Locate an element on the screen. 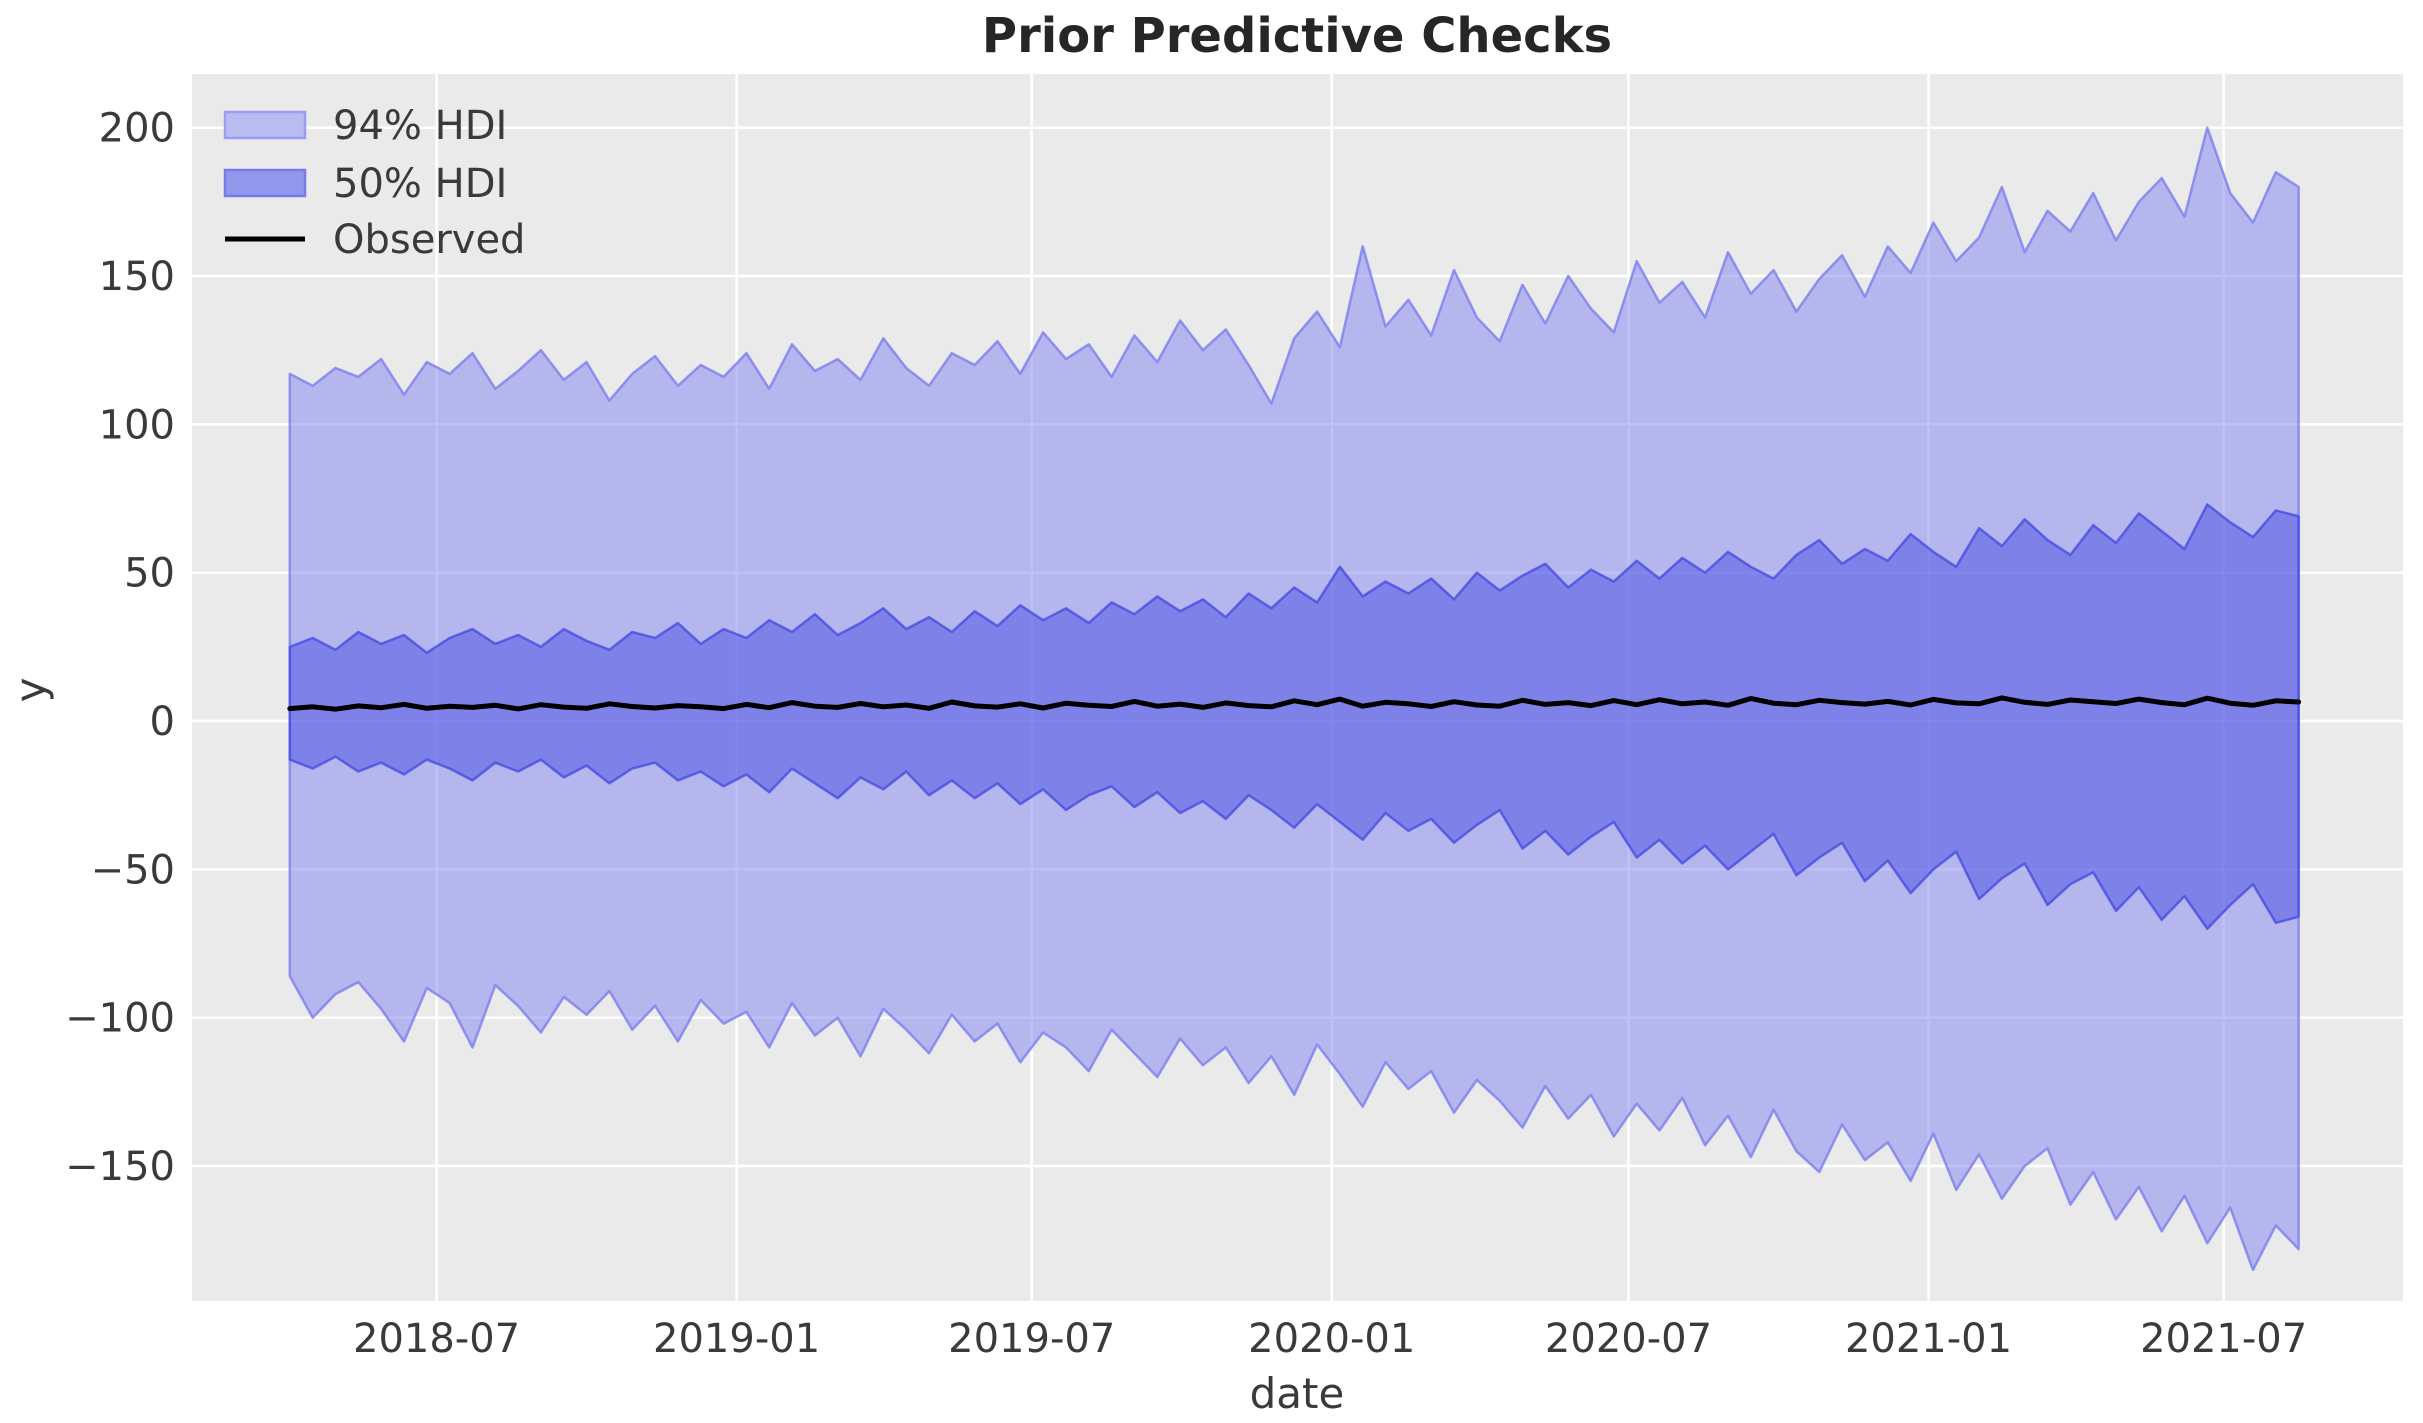 The image size is (2423, 1423). observed-line is located at coordinates (1294, 703).